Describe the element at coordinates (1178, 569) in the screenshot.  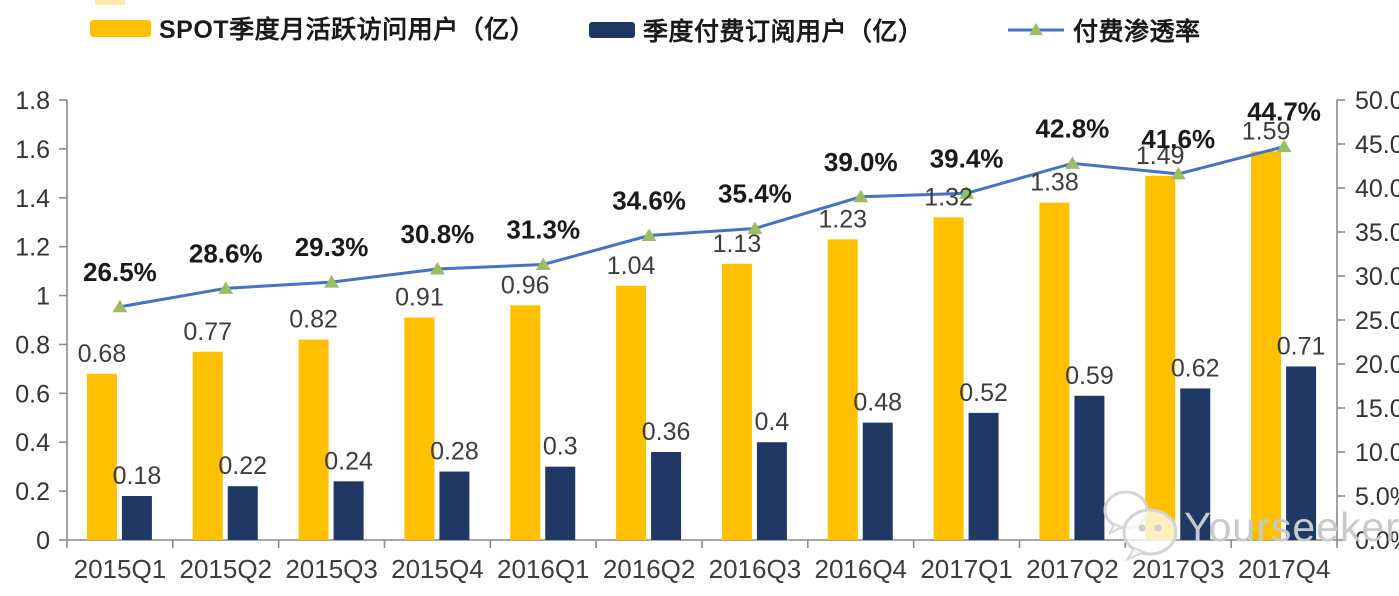
I see `x-axis-category-label: 2017Q3` at that location.